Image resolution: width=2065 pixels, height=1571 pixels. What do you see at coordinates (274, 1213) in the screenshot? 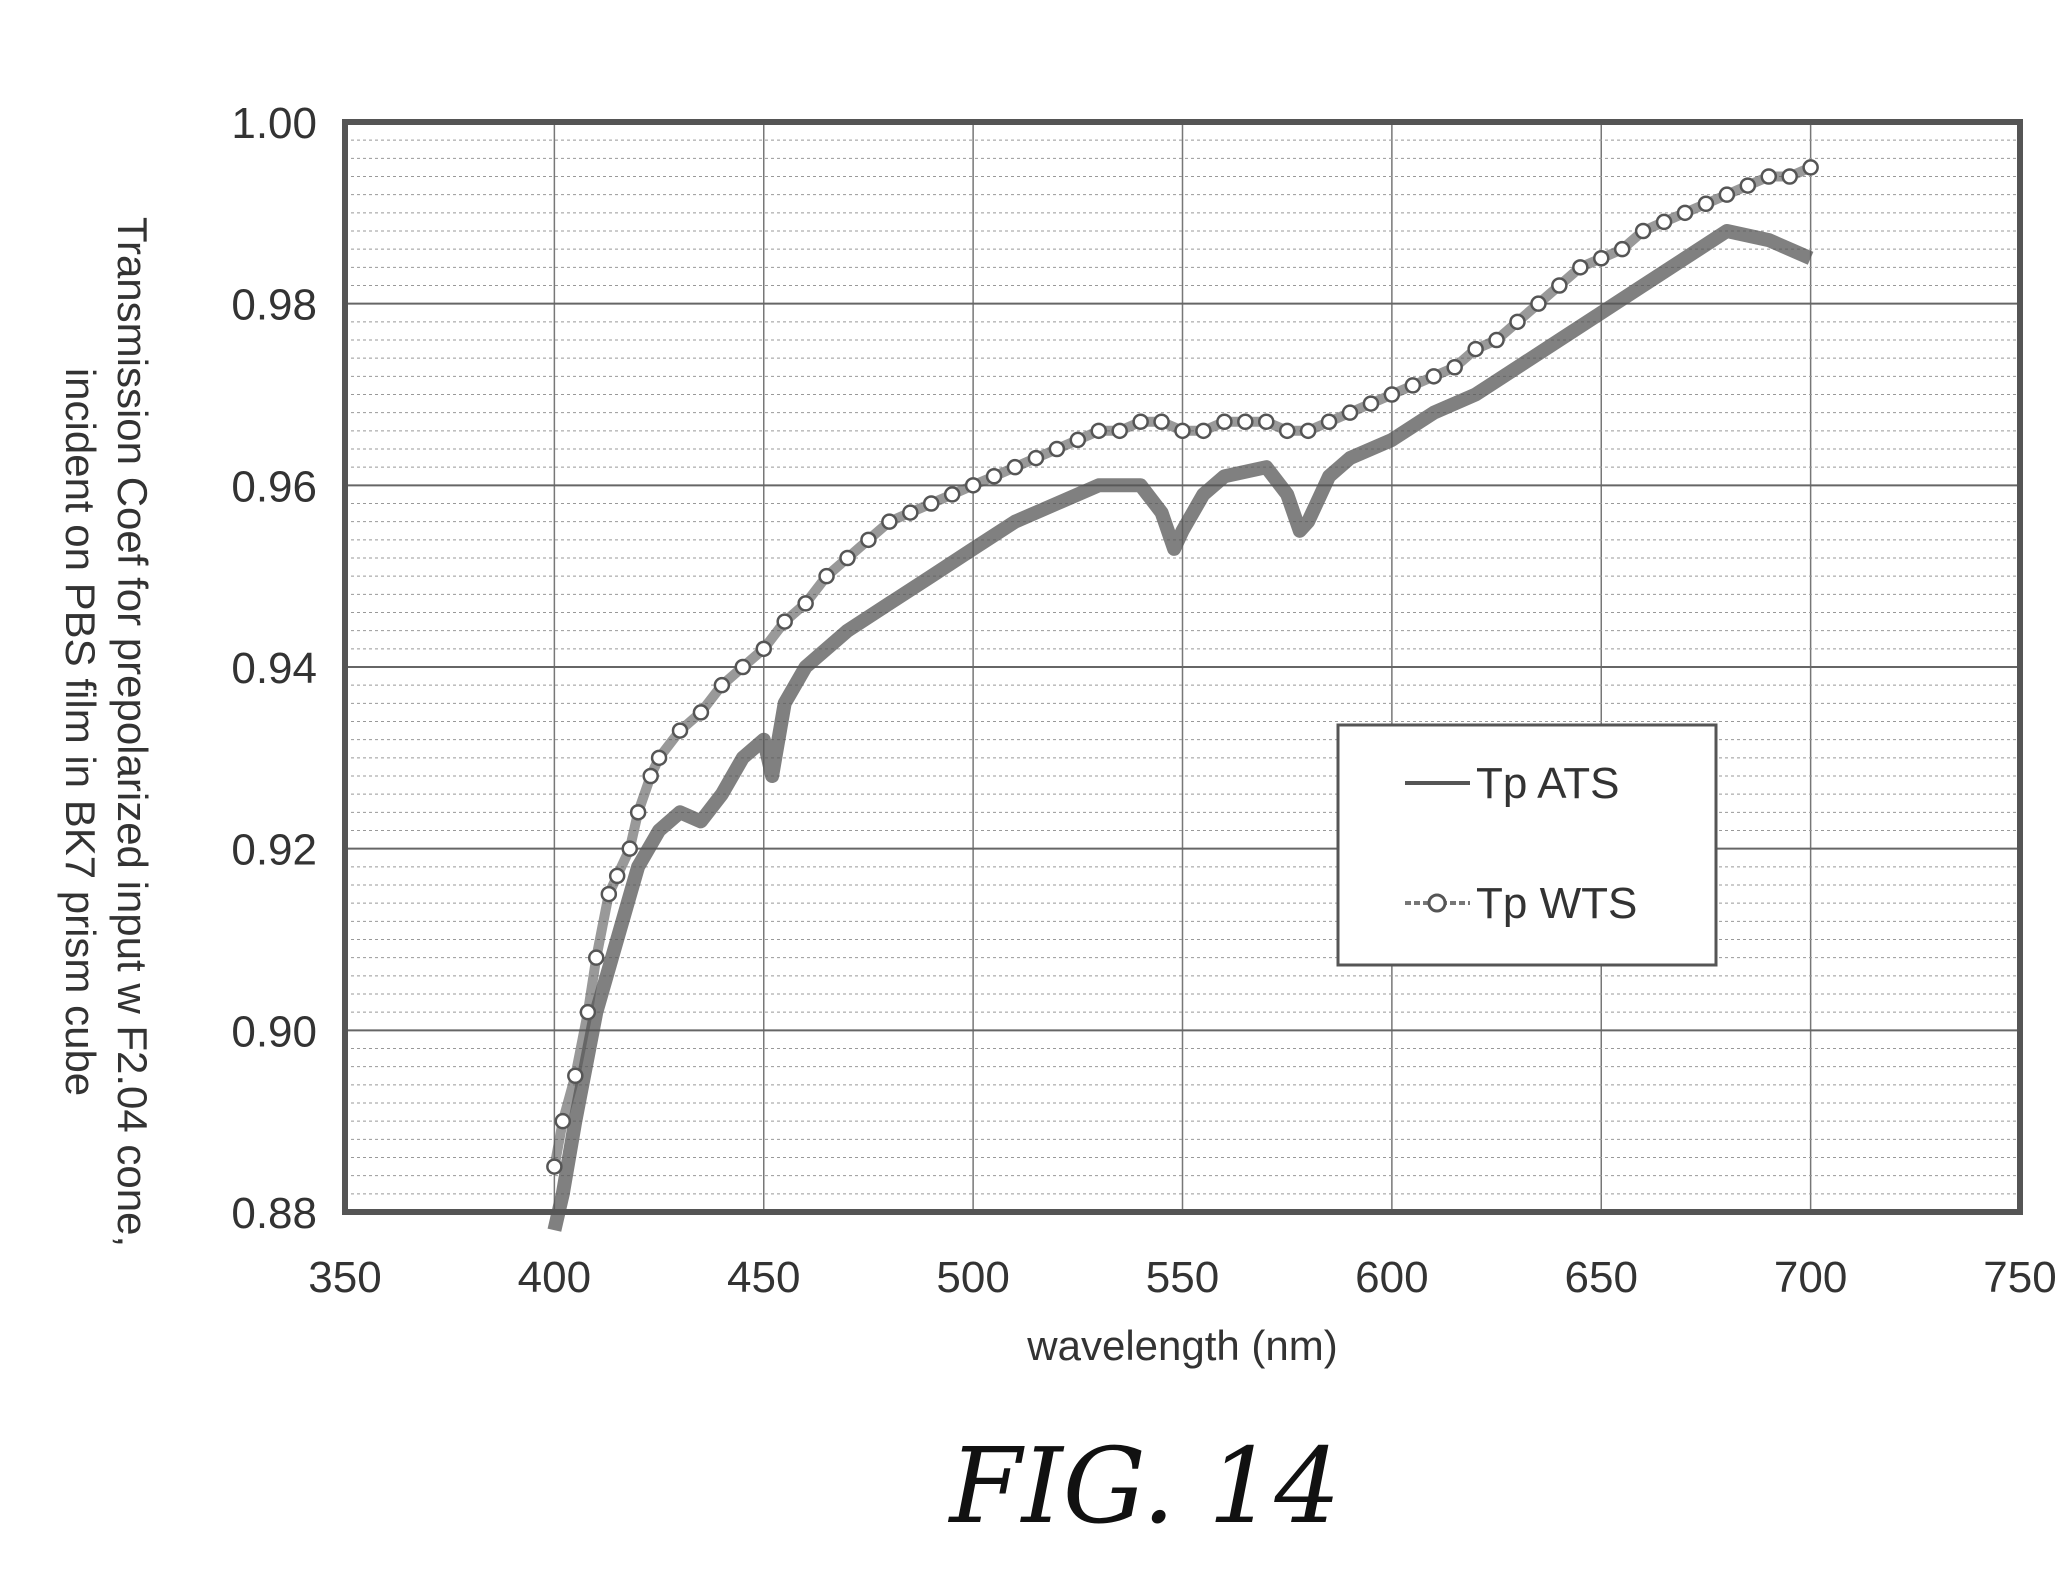
I see `y-tick-label: 0.88` at bounding box center [274, 1213].